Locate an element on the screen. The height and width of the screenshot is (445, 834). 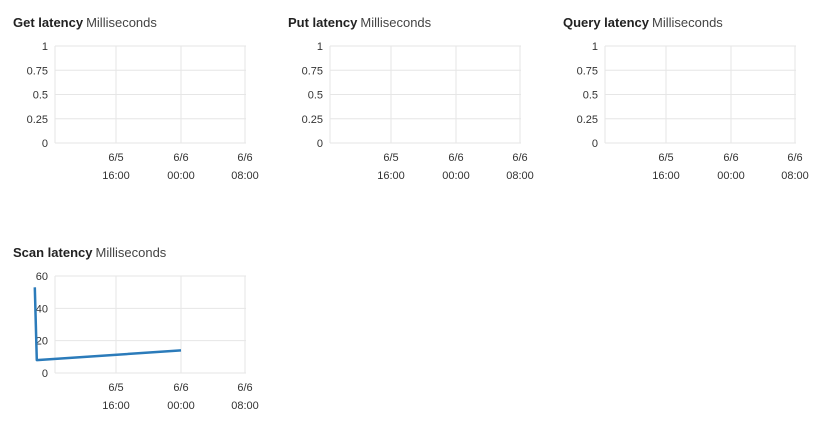
y-tick-label: 60 is located at coordinates (42, 277).